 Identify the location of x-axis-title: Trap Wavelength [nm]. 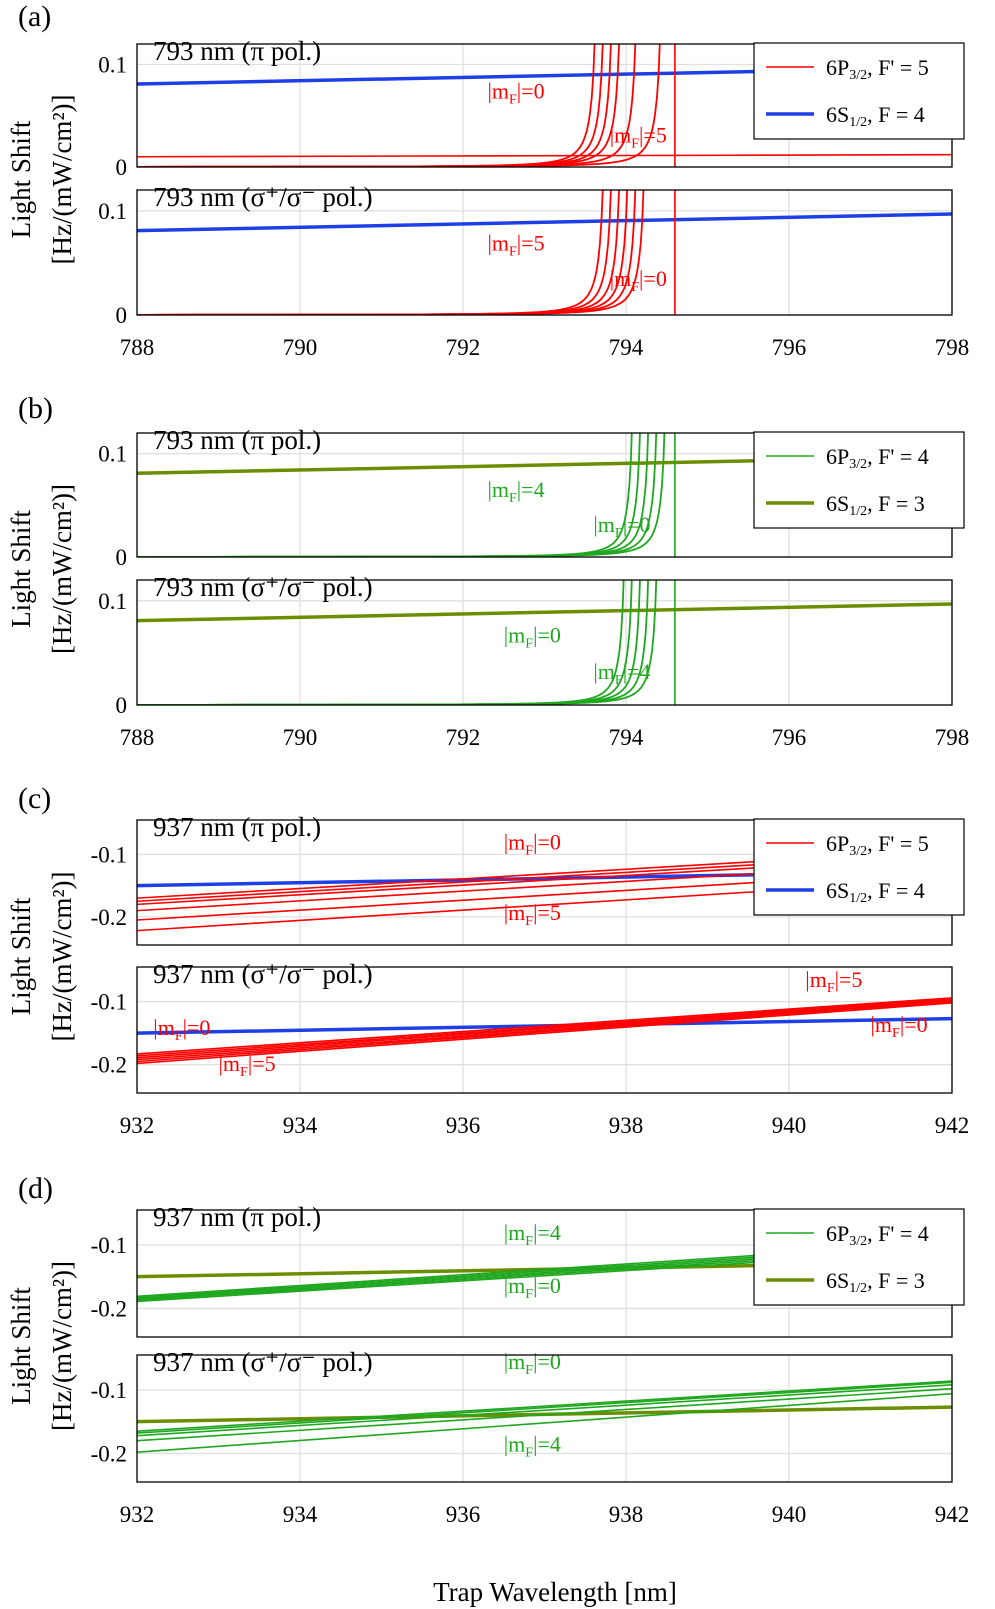
(555, 1592).